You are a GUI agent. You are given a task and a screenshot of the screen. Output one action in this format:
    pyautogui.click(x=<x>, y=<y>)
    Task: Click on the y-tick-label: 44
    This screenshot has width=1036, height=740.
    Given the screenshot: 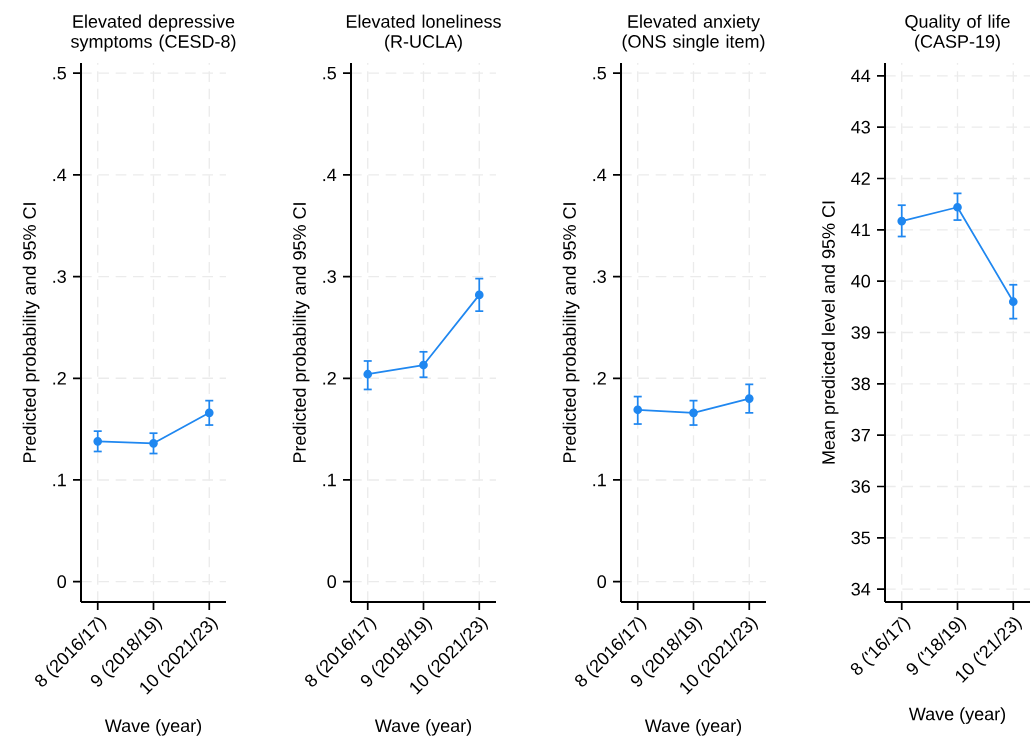 What is the action you would take?
    pyautogui.click(x=861, y=76)
    